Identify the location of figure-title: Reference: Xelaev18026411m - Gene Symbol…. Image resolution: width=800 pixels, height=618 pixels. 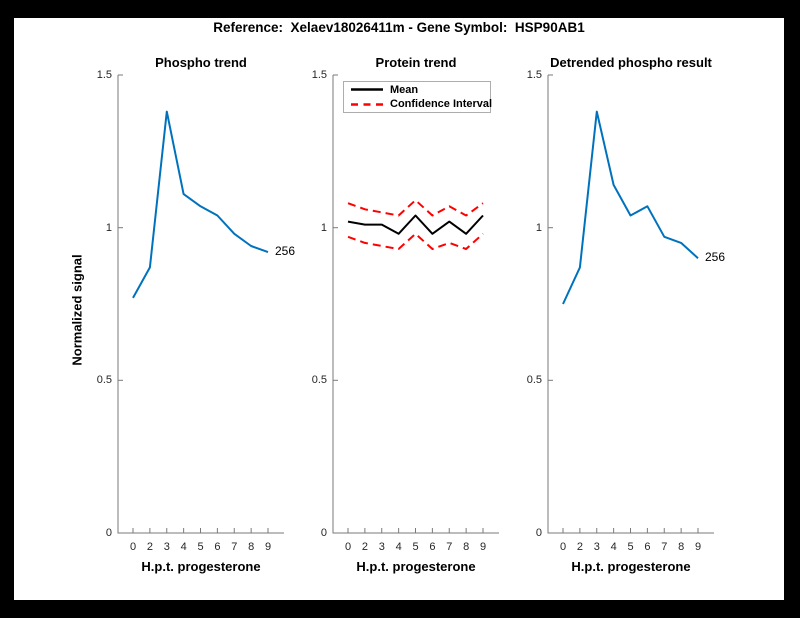
(399, 27).